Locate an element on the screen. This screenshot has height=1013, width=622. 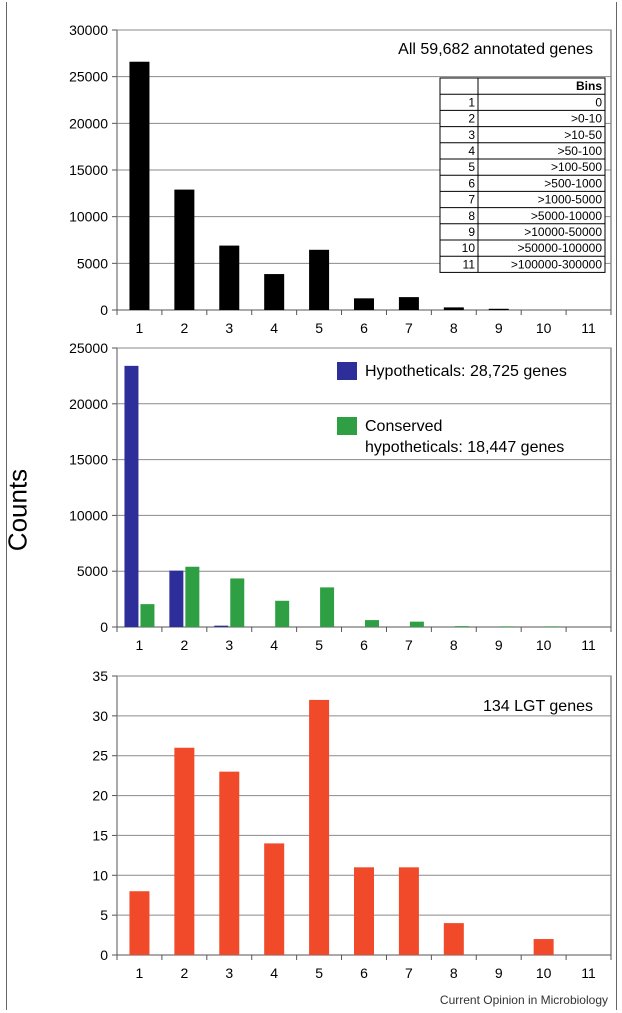
x-tick-label: 3 is located at coordinates (229, 645).